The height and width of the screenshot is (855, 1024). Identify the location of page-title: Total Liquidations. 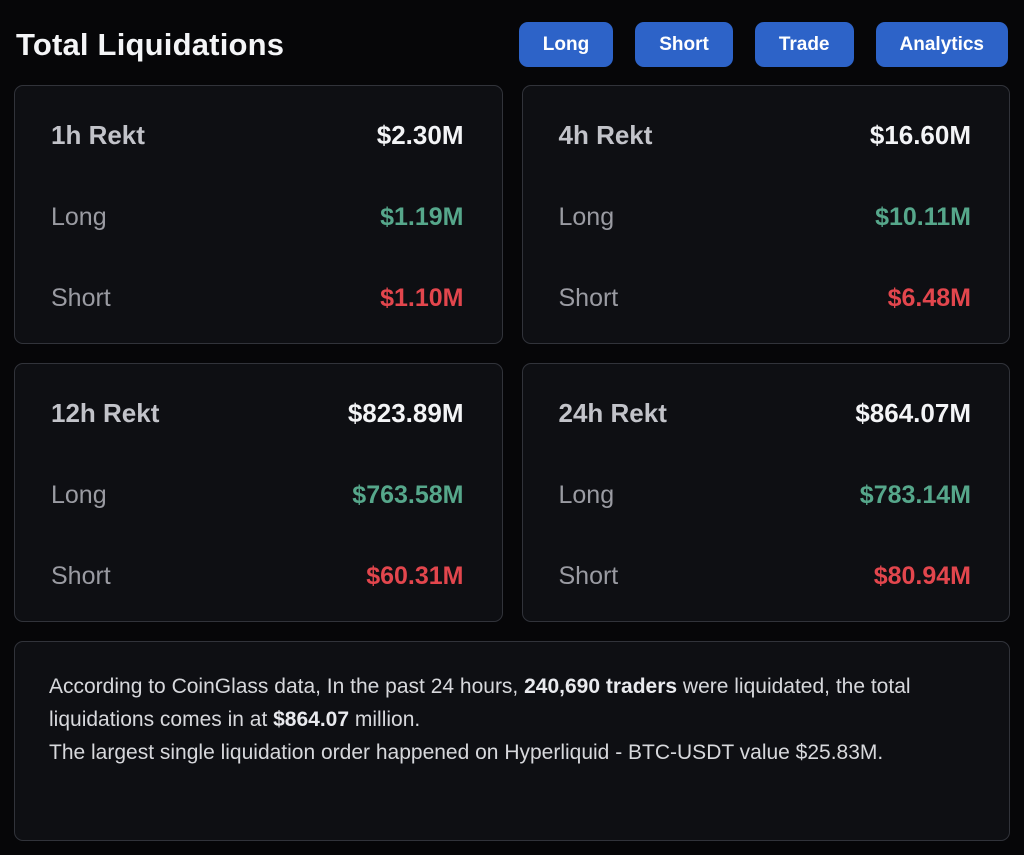
(150, 44).